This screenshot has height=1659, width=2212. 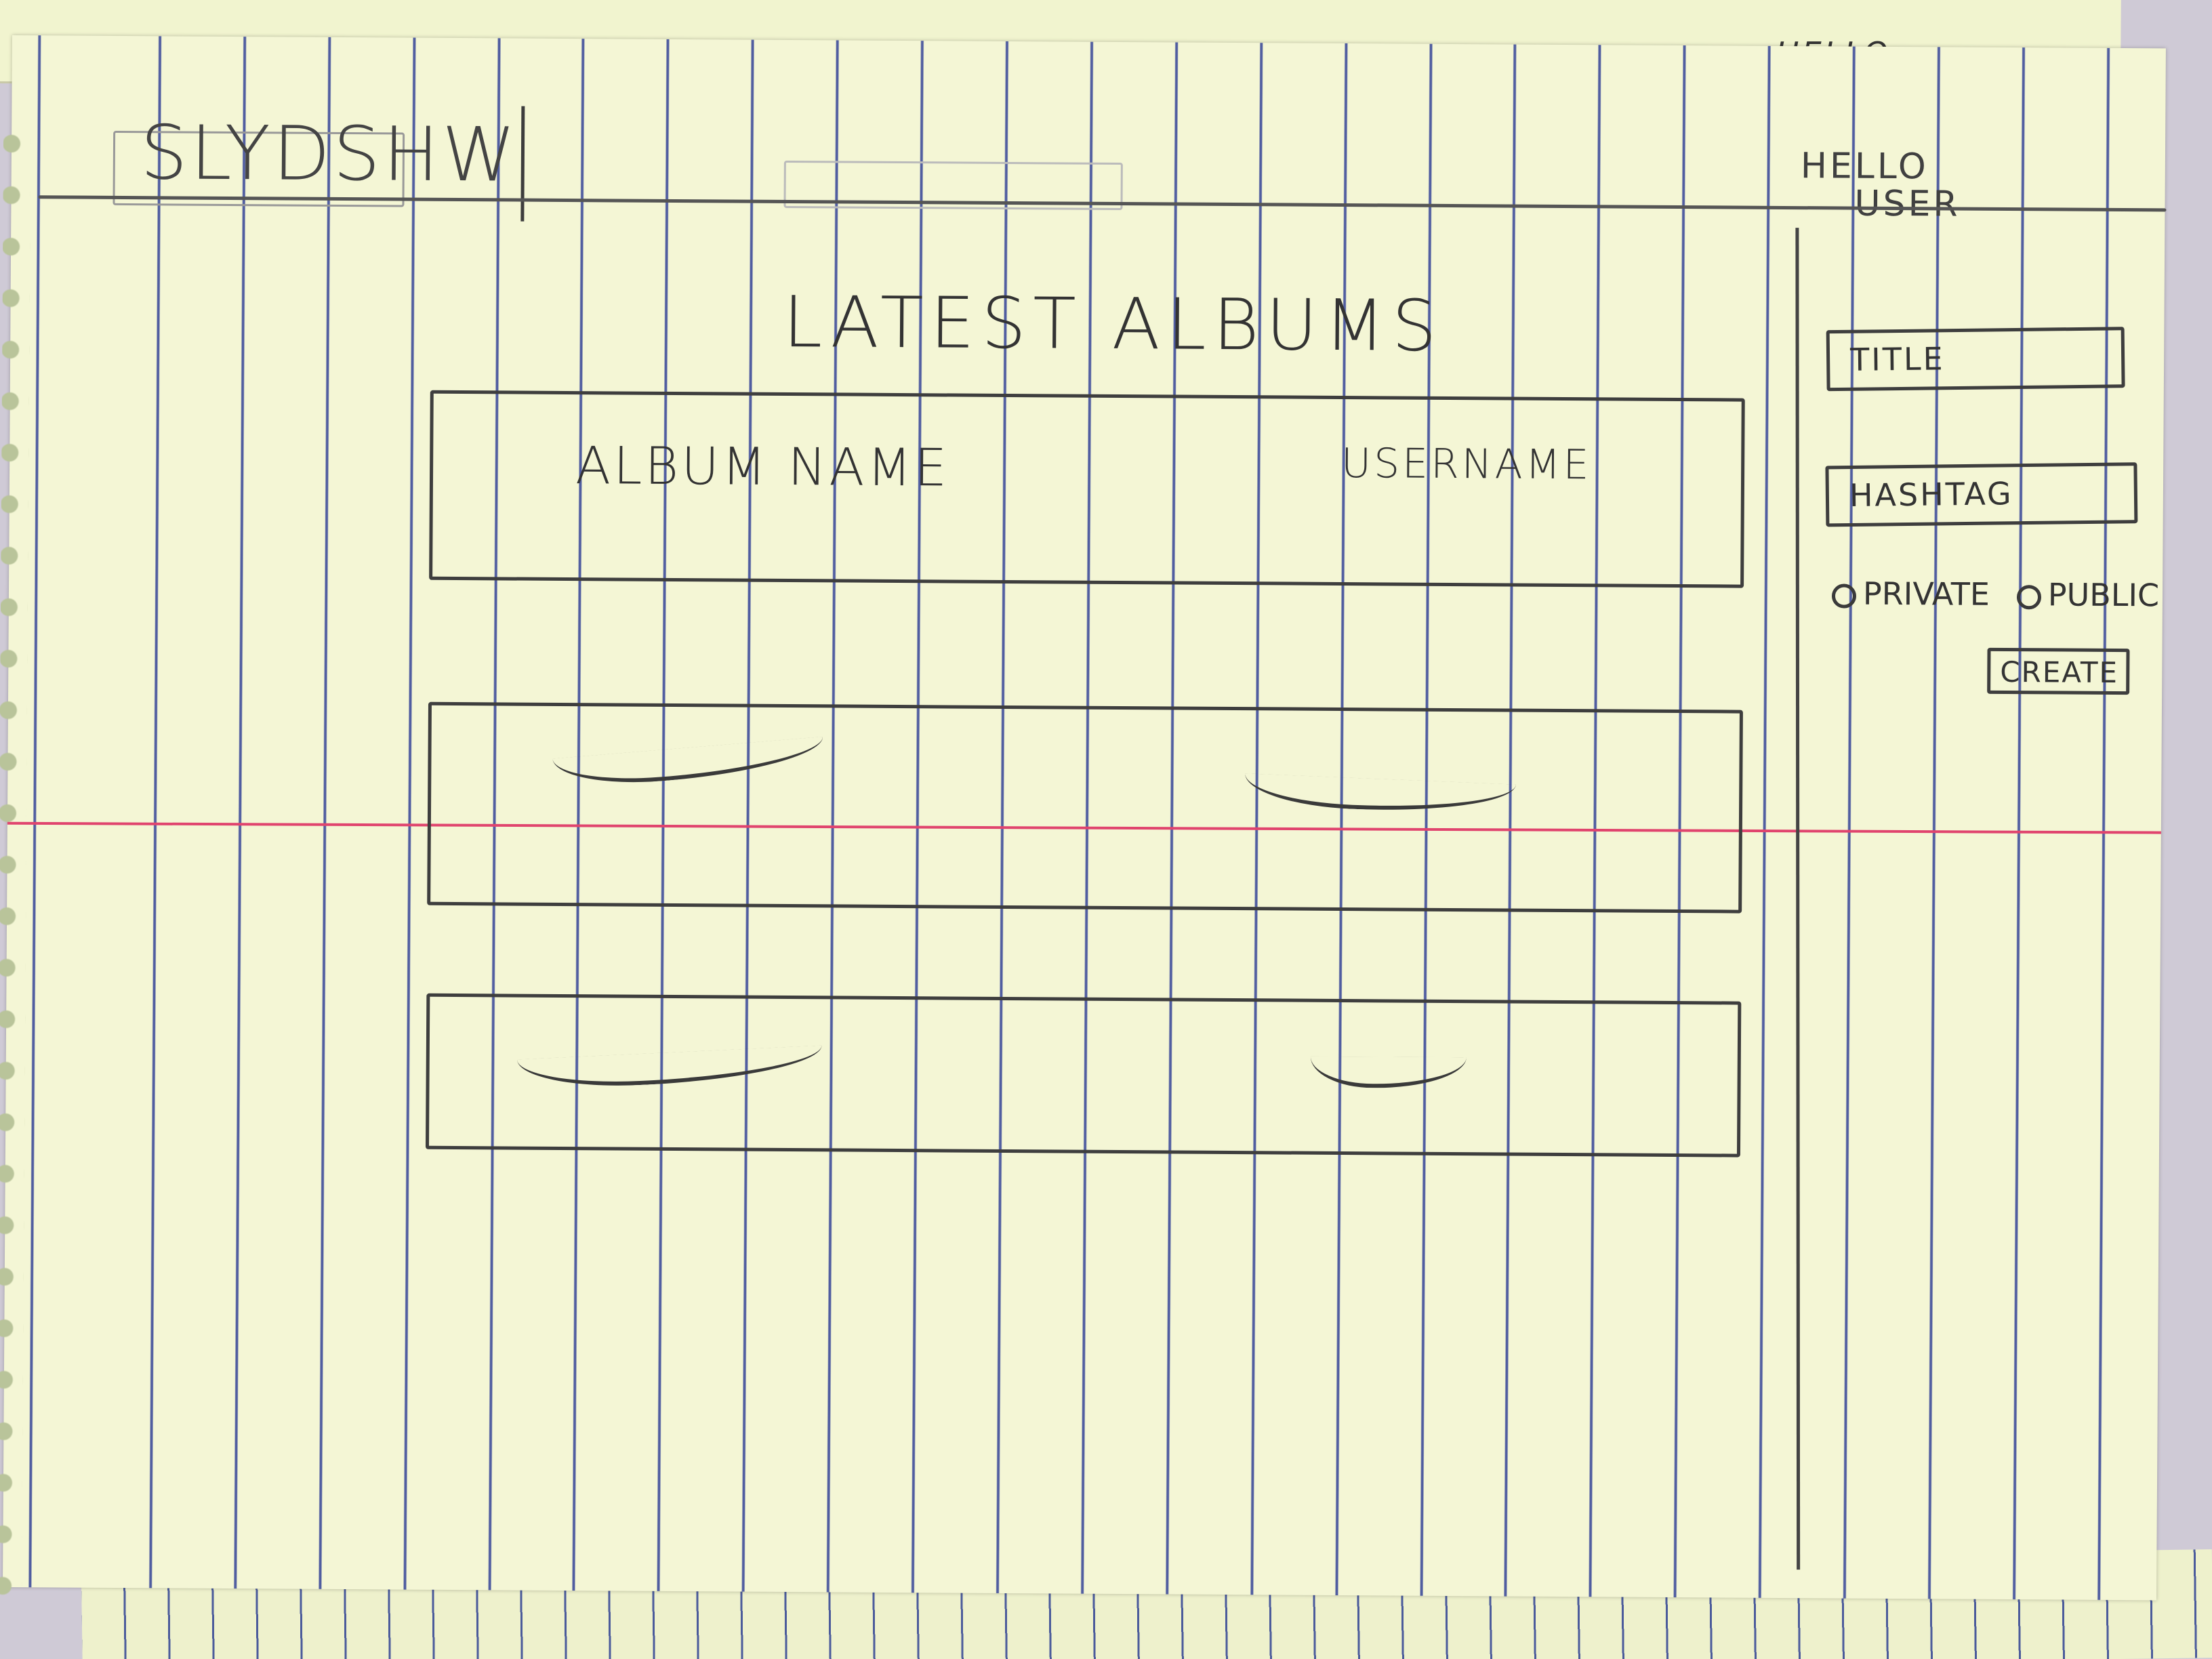 What do you see at coordinates (1995, 594) in the screenshot?
I see `visibility-radio-group: PRIVATE PUBLIC` at bounding box center [1995, 594].